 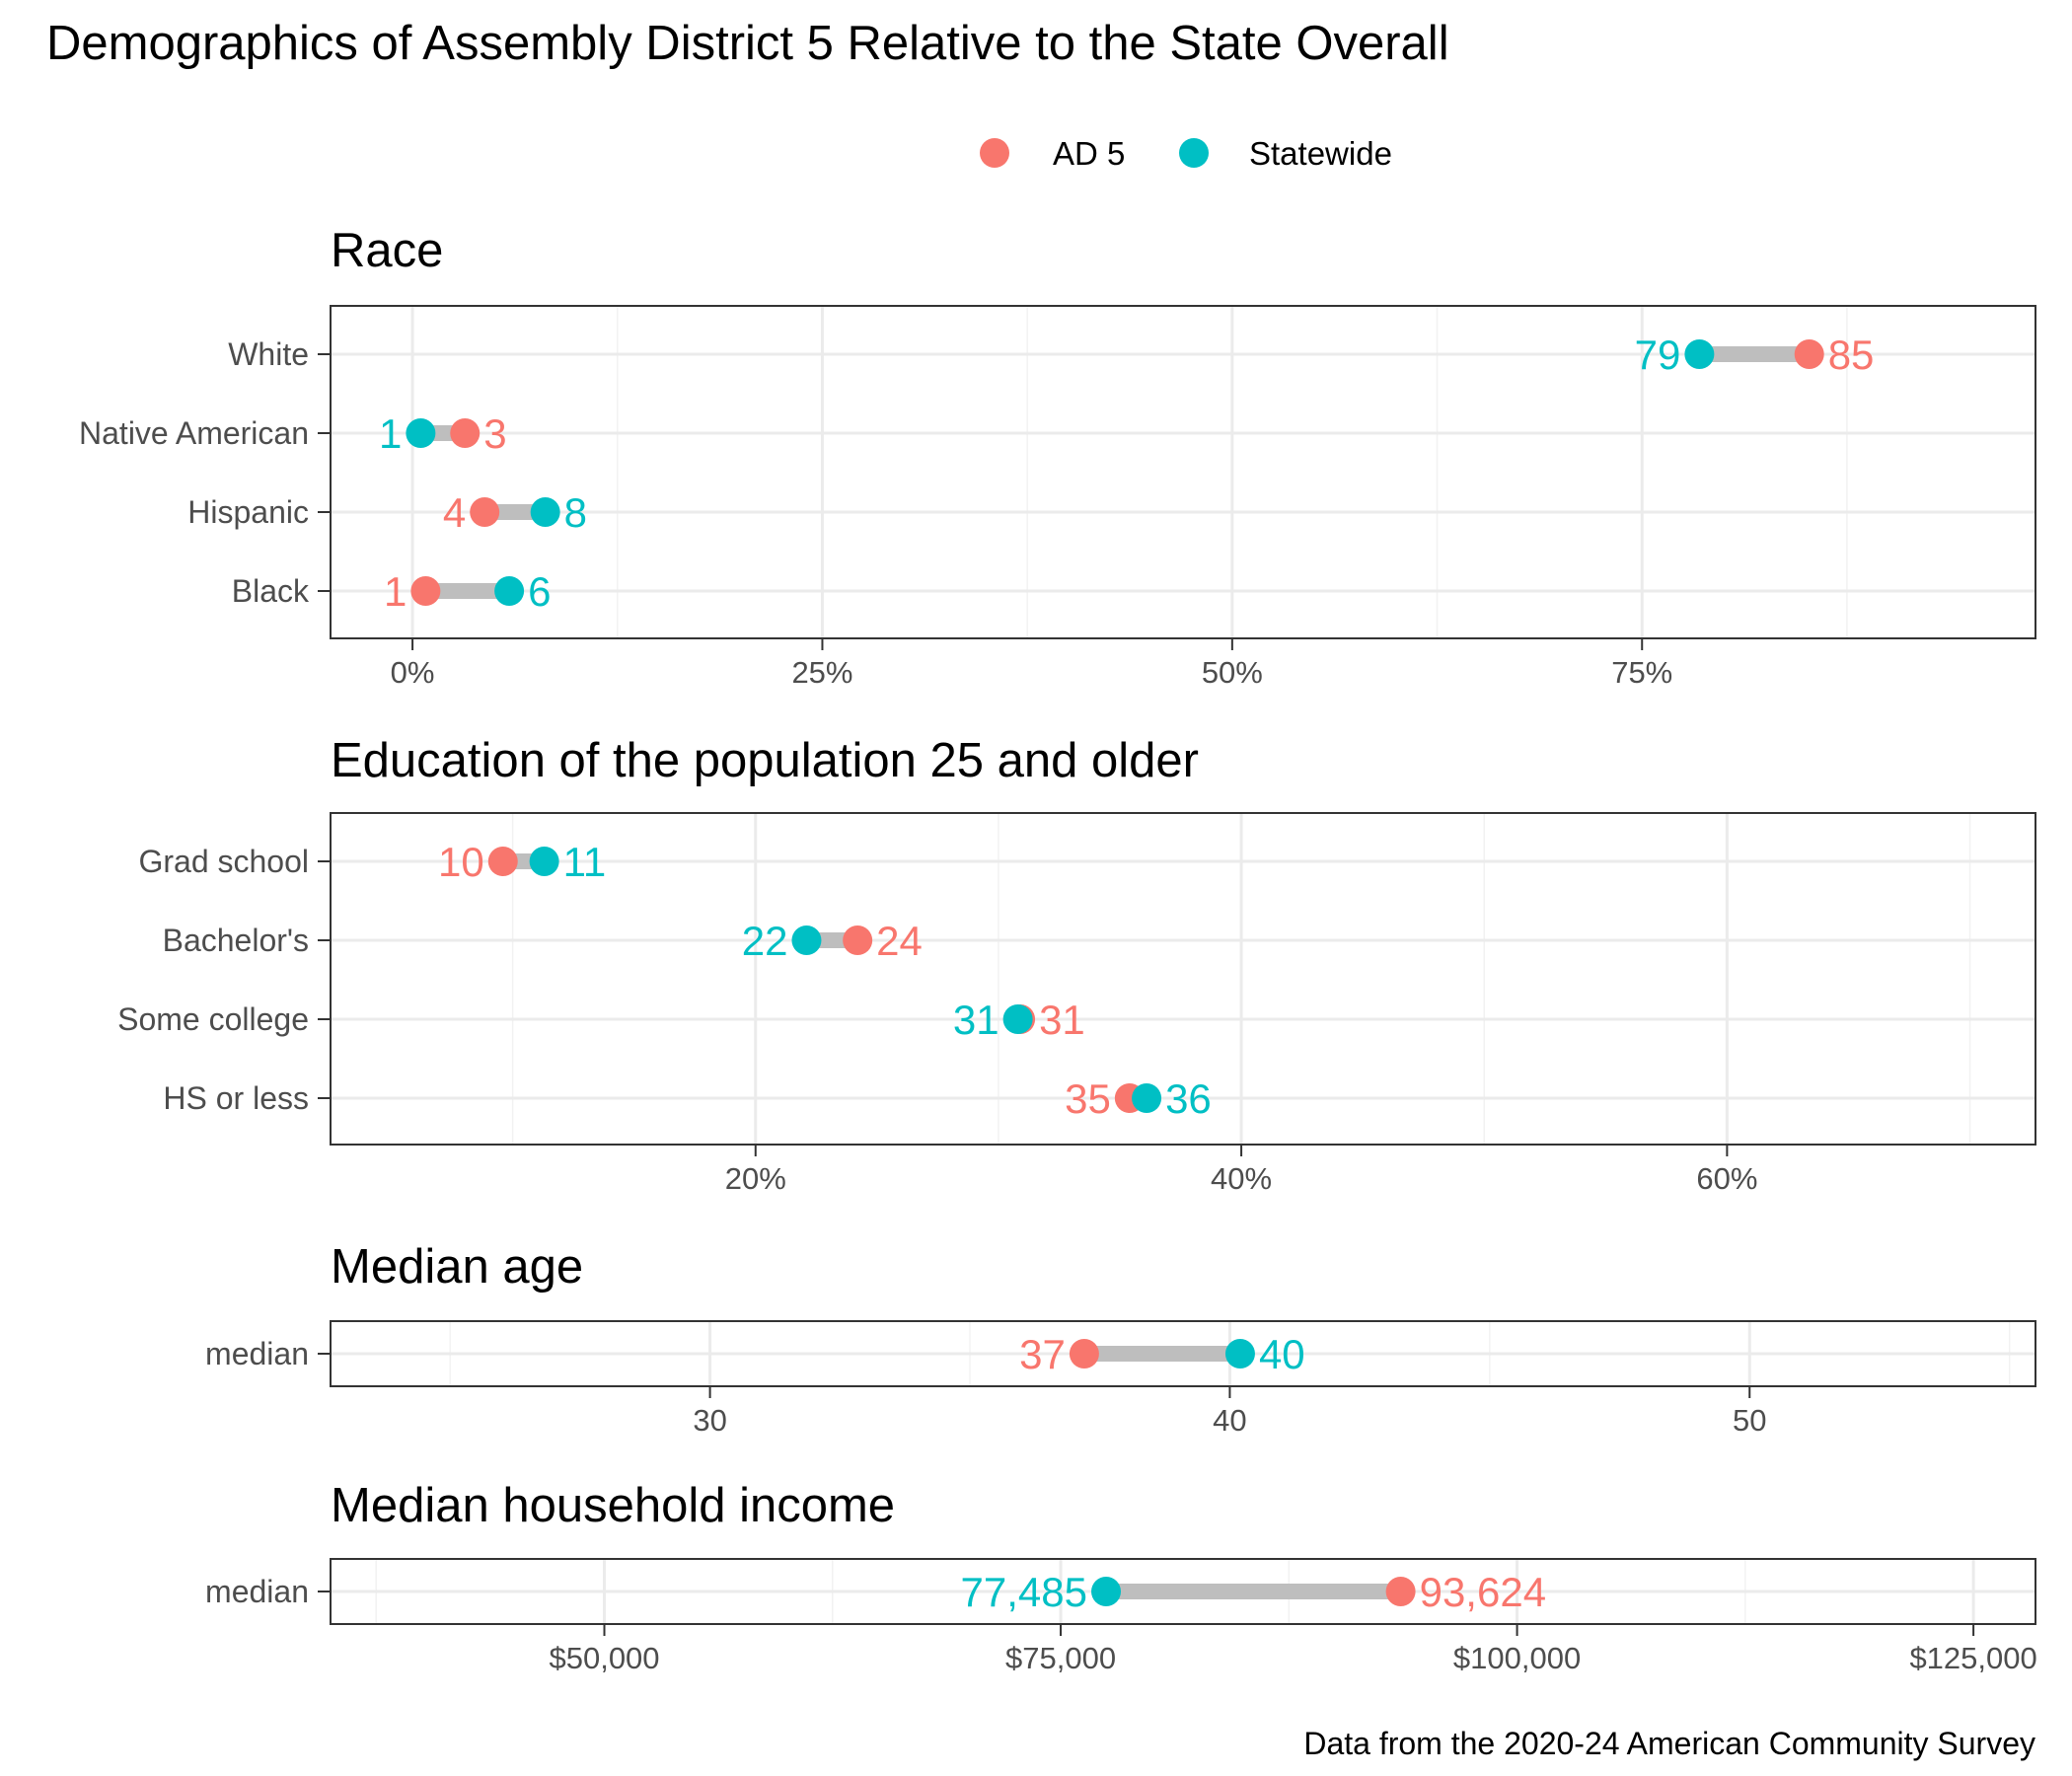 I want to click on race-value-label-statewide-black: 6, so click(x=540, y=592).